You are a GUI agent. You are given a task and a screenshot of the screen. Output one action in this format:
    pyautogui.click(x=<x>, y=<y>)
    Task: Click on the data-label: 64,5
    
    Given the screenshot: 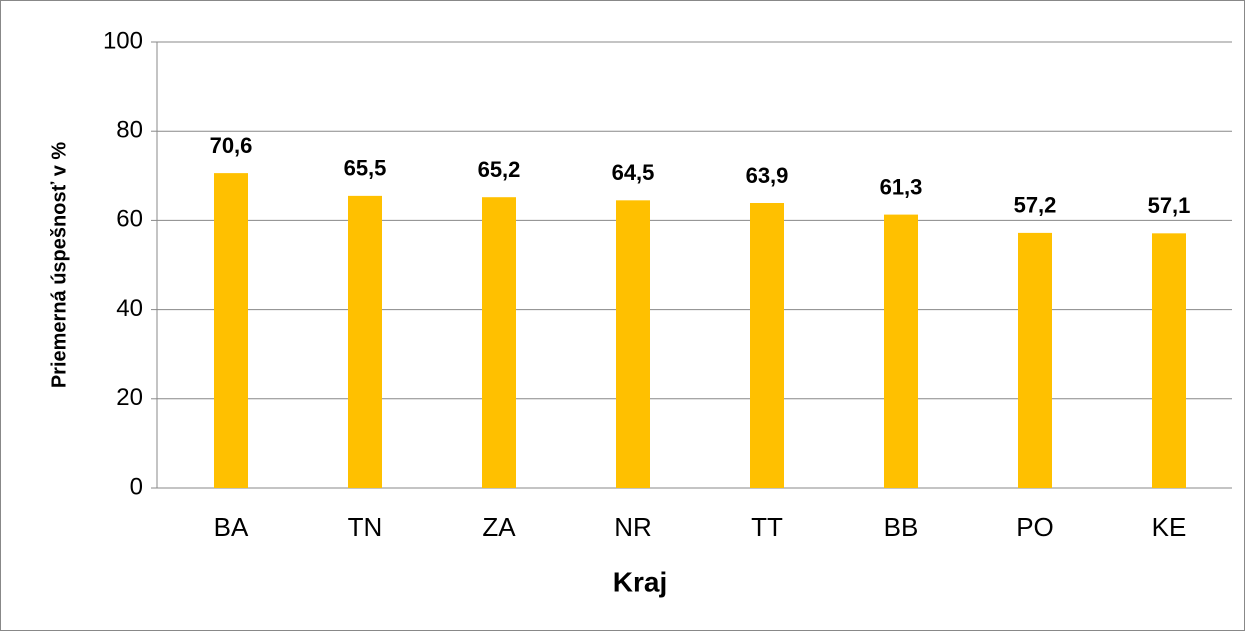 What is the action you would take?
    pyautogui.click(x=633, y=172)
    